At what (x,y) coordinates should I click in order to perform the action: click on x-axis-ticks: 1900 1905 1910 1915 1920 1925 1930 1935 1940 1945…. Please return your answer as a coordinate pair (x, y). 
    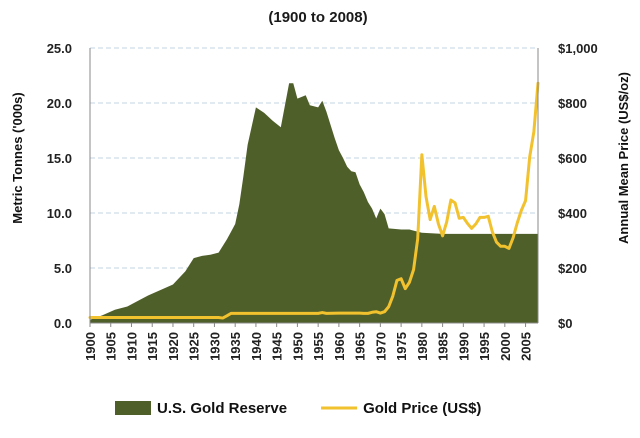
    Looking at the image, I should click on (308, 342).